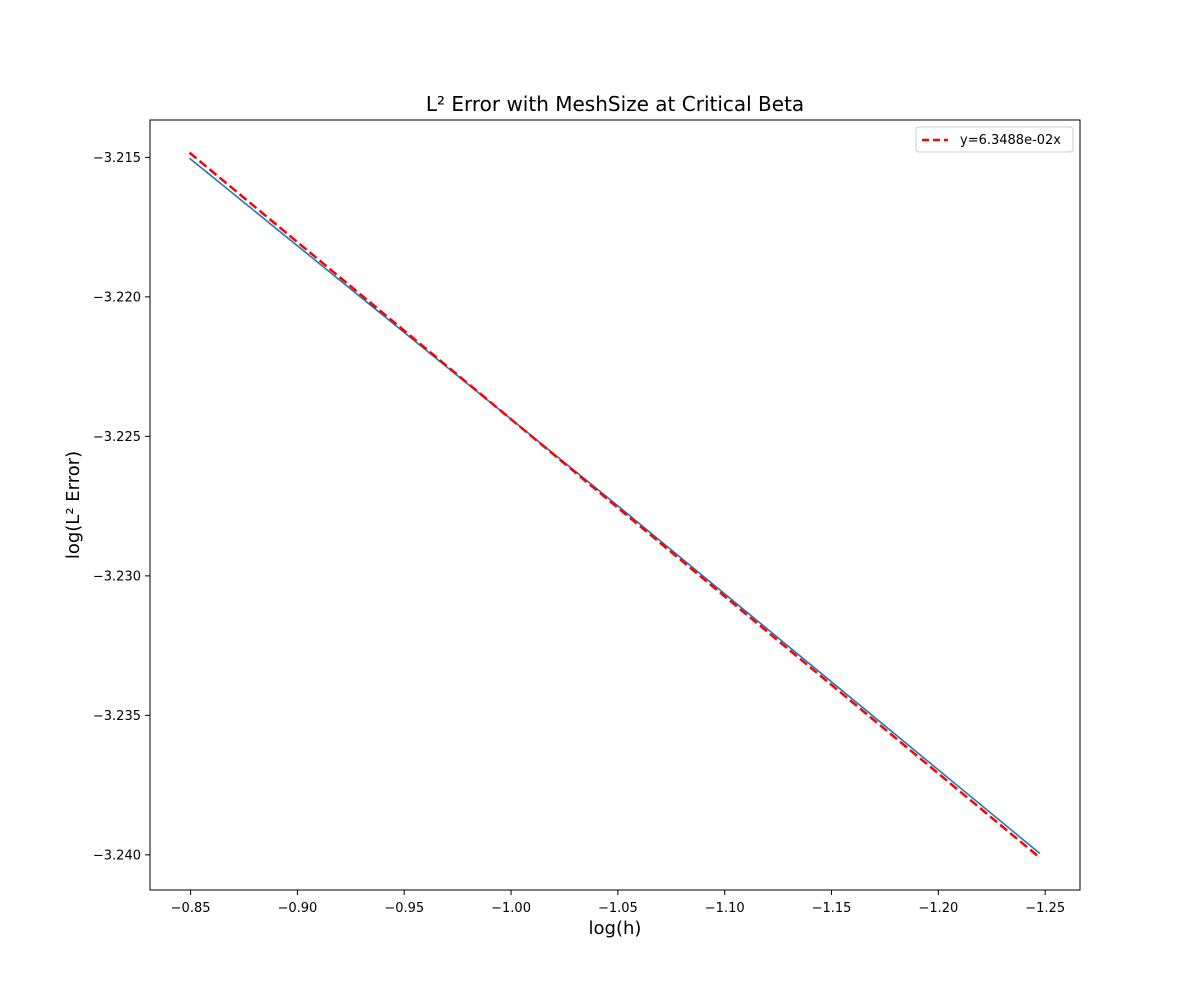 The width and height of the screenshot is (1200, 1000). Describe the element at coordinates (117, 716) in the screenshot. I see `y-tick-label: −3.235` at that location.